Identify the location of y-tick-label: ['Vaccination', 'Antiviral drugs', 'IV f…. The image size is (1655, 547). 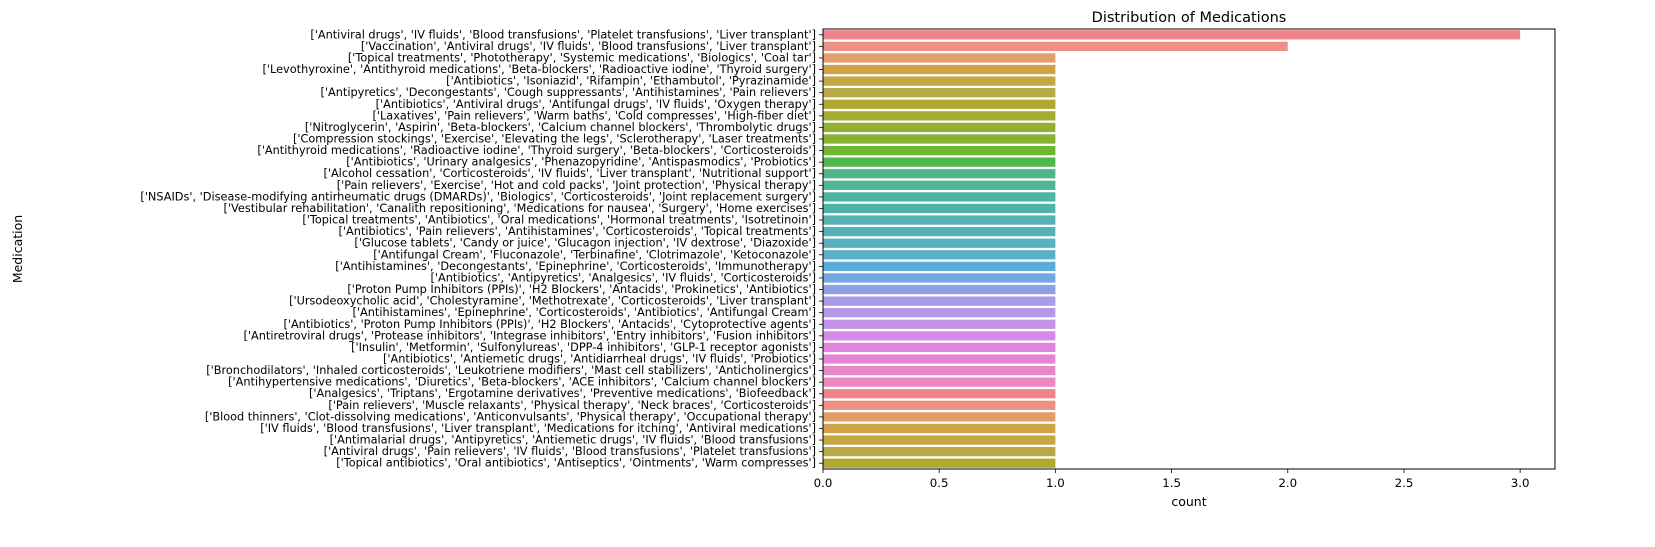
(588, 46).